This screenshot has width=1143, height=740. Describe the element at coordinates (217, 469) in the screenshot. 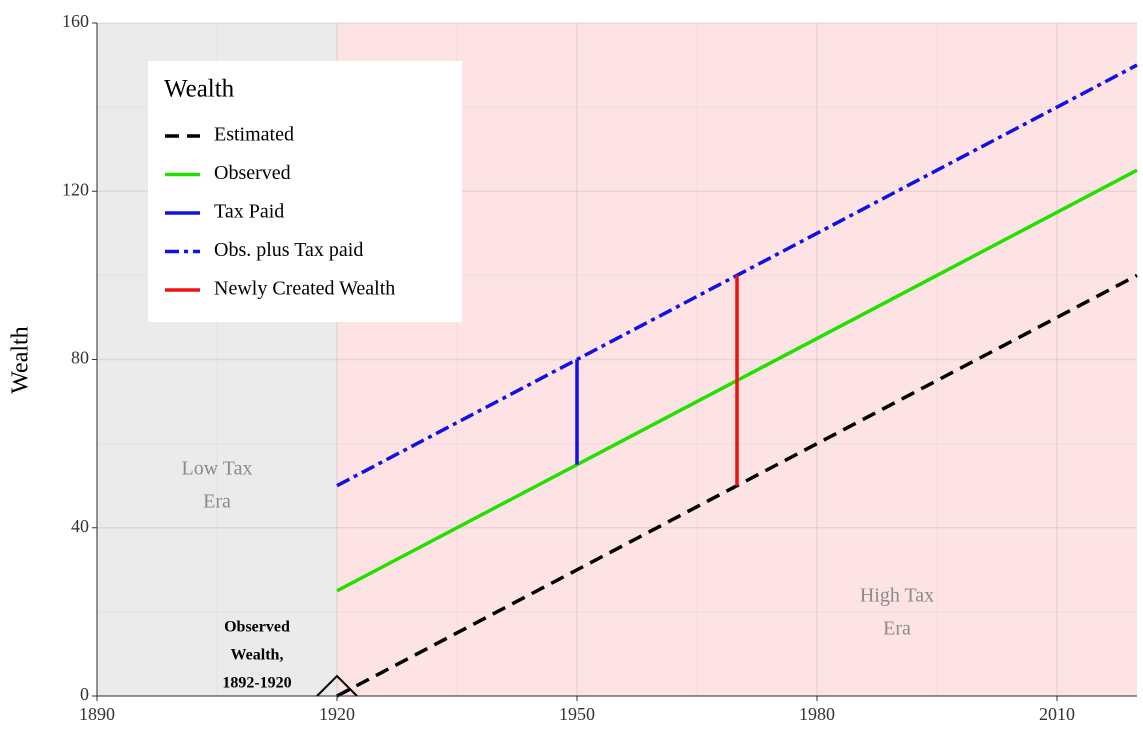

I see `annotation: Low Tax` at that location.